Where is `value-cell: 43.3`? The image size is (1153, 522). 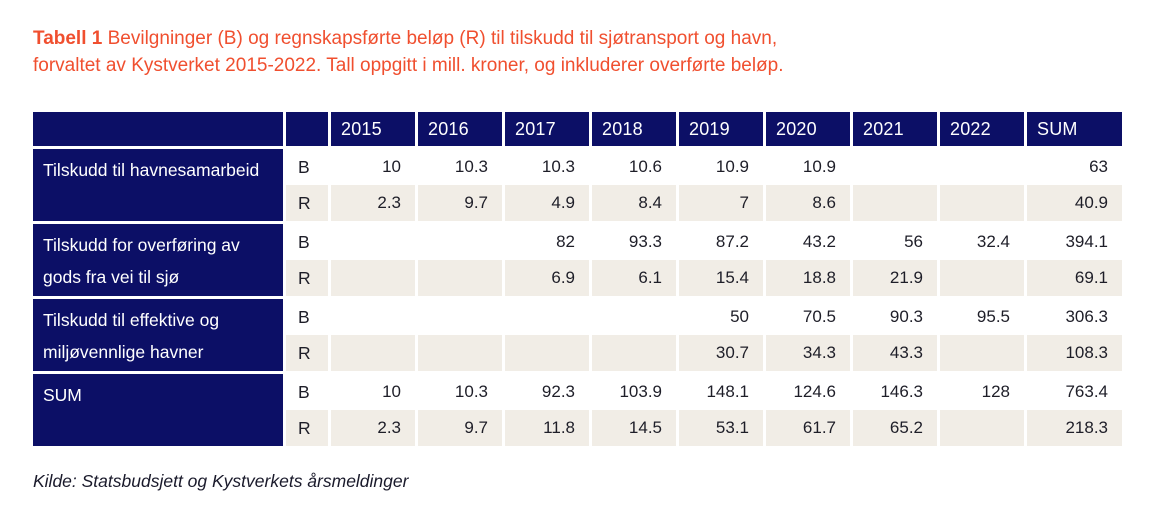 value-cell: 43.3 is located at coordinates (895, 353).